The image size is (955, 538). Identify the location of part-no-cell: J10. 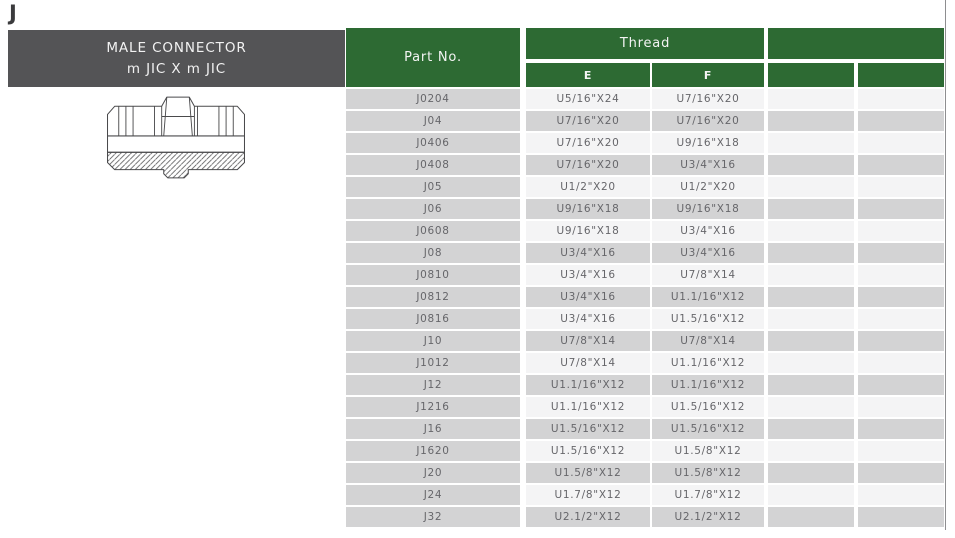
(433, 341).